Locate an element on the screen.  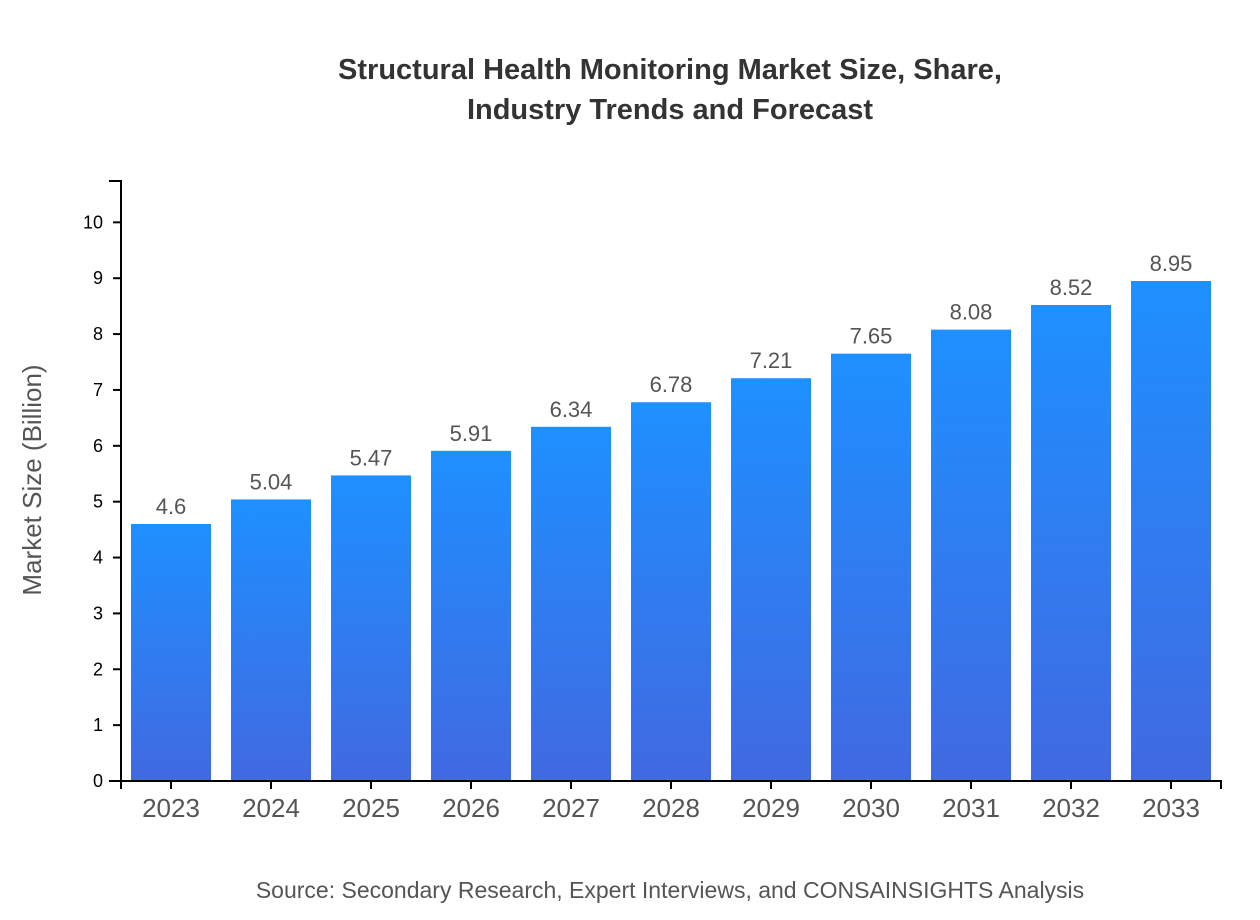
y-tick-label: 5 is located at coordinates (98, 502).